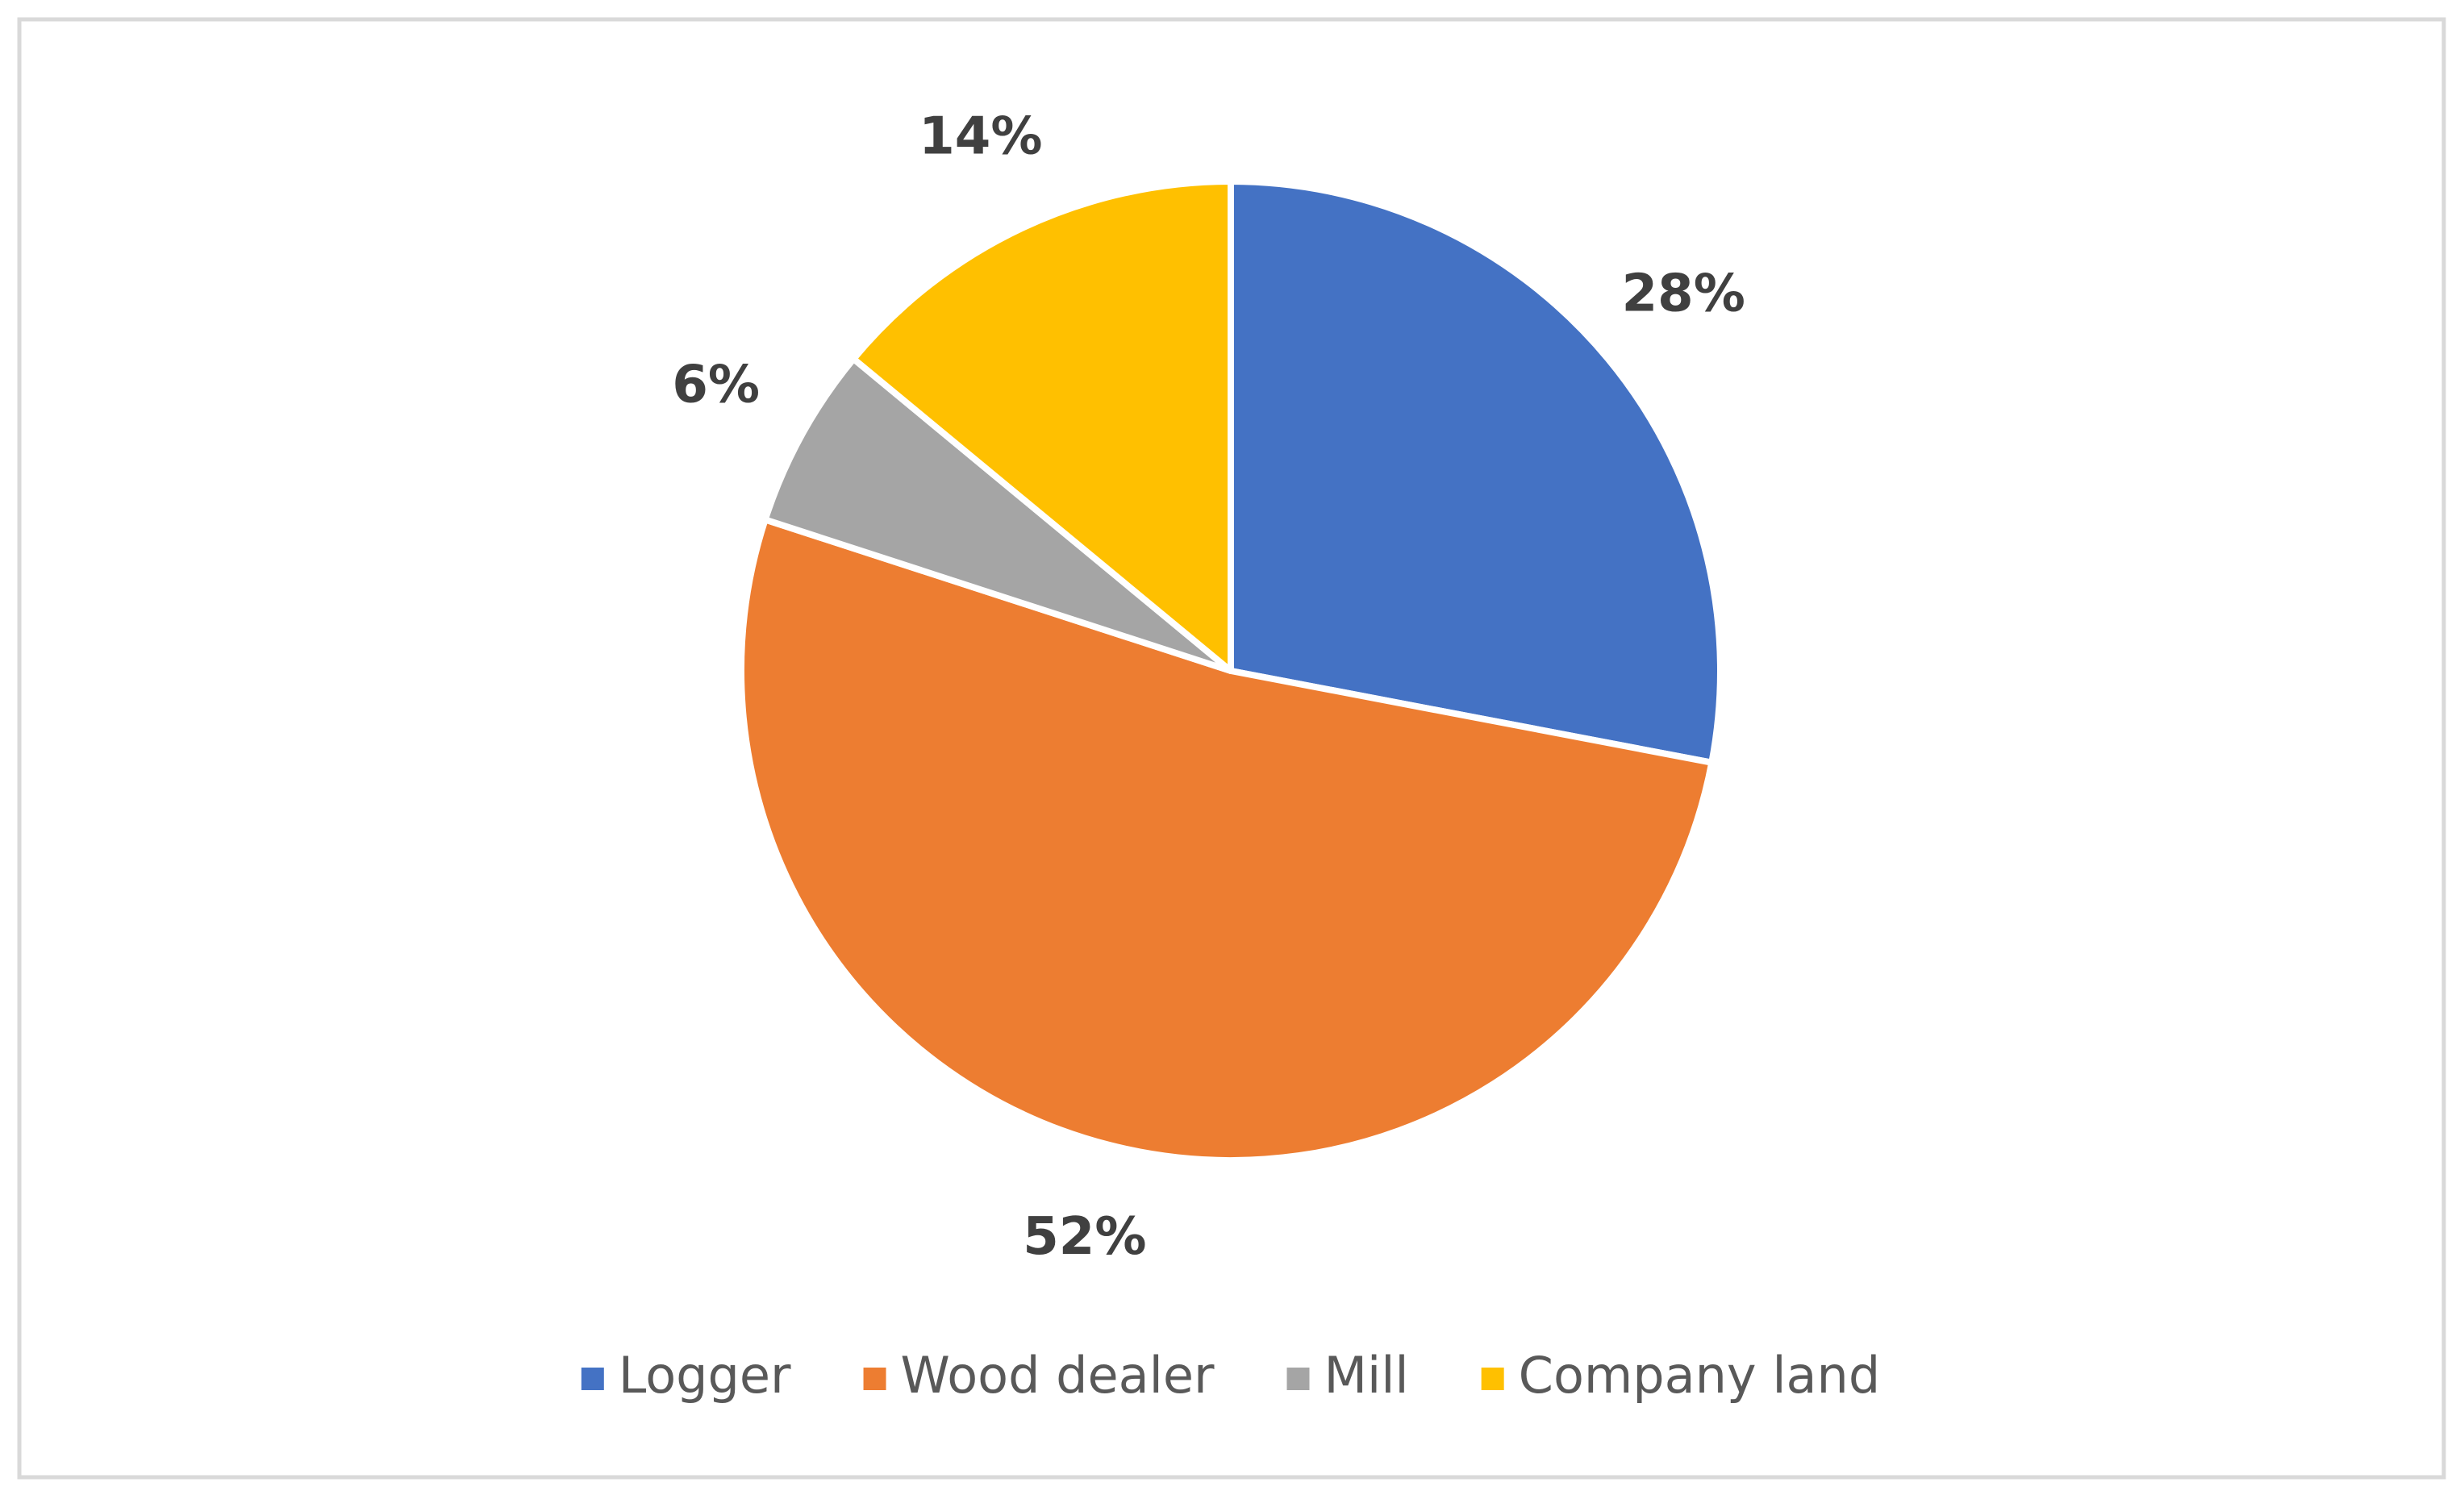 This screenshot has width=2464, height=1499. Describe the element at coordinates (1683, 293) in the screenshot. I see `data-label: 28%` at that location.